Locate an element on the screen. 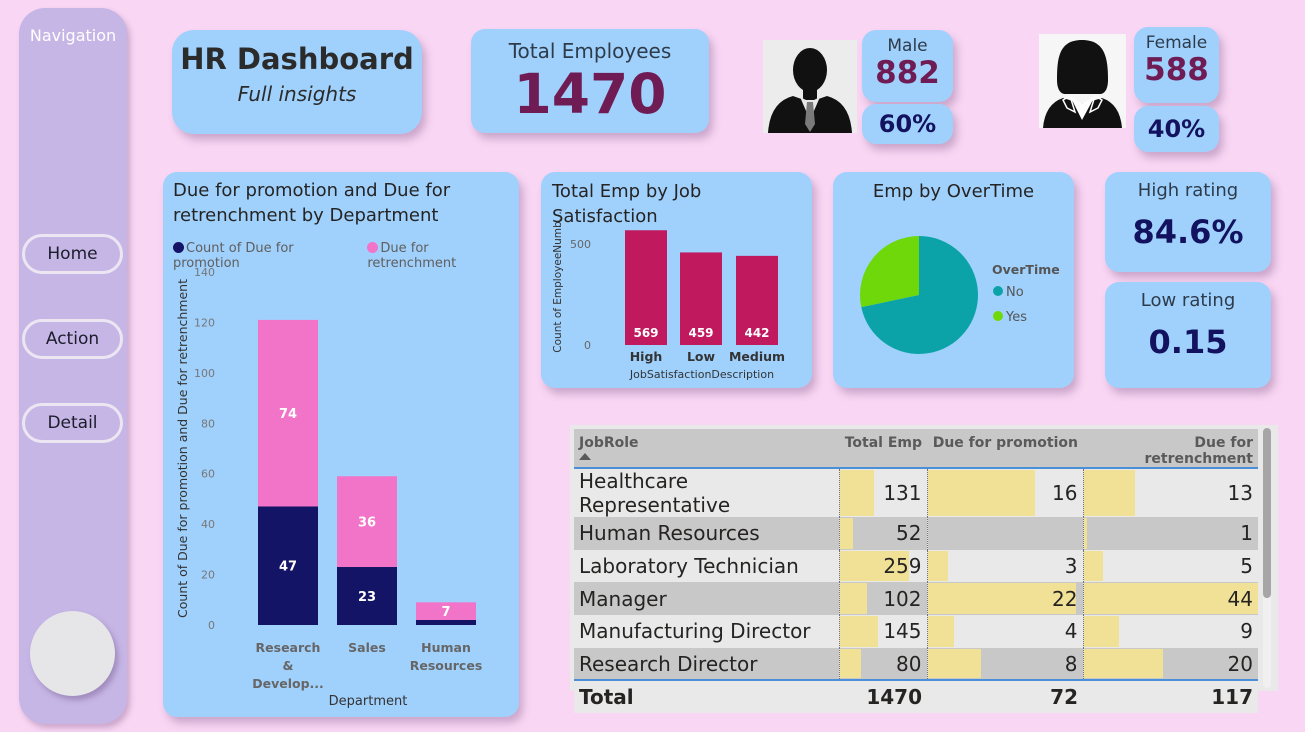  detail-button: Detail is located at coordinates (72, 423).